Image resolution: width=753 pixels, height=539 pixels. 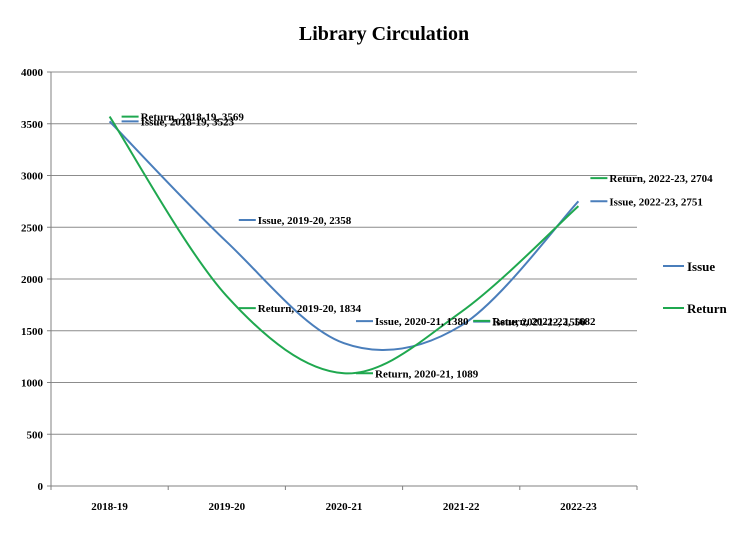 I want to click on data-label-issue: Issue, 2022-23, 2751, so click(x=656, y=202).